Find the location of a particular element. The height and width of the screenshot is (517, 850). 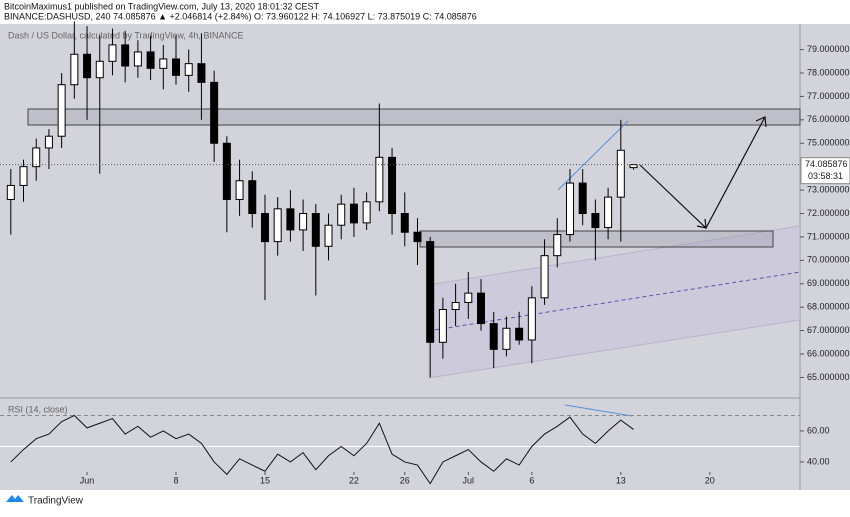

x-tick-label: 20 is located at coordinates (710, 480).